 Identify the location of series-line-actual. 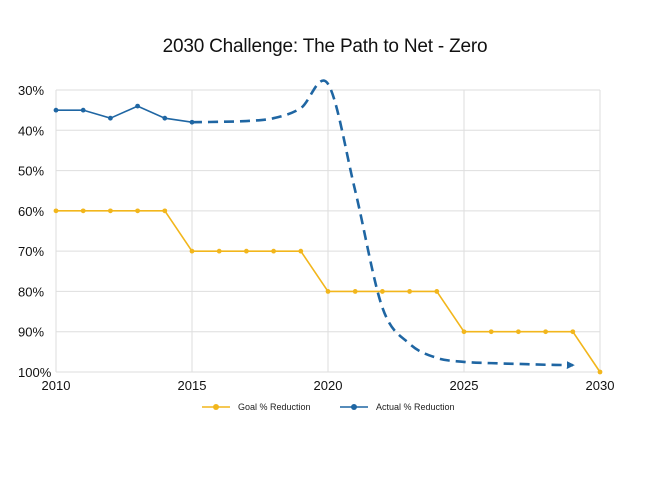
(124, 114).